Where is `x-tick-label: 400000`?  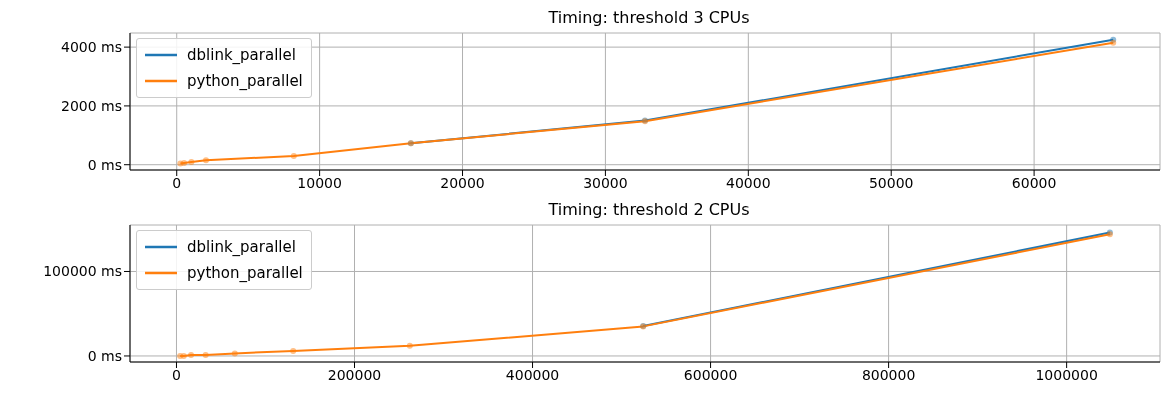
x-tick-label: 400000 is located at coordinates (532, 374).